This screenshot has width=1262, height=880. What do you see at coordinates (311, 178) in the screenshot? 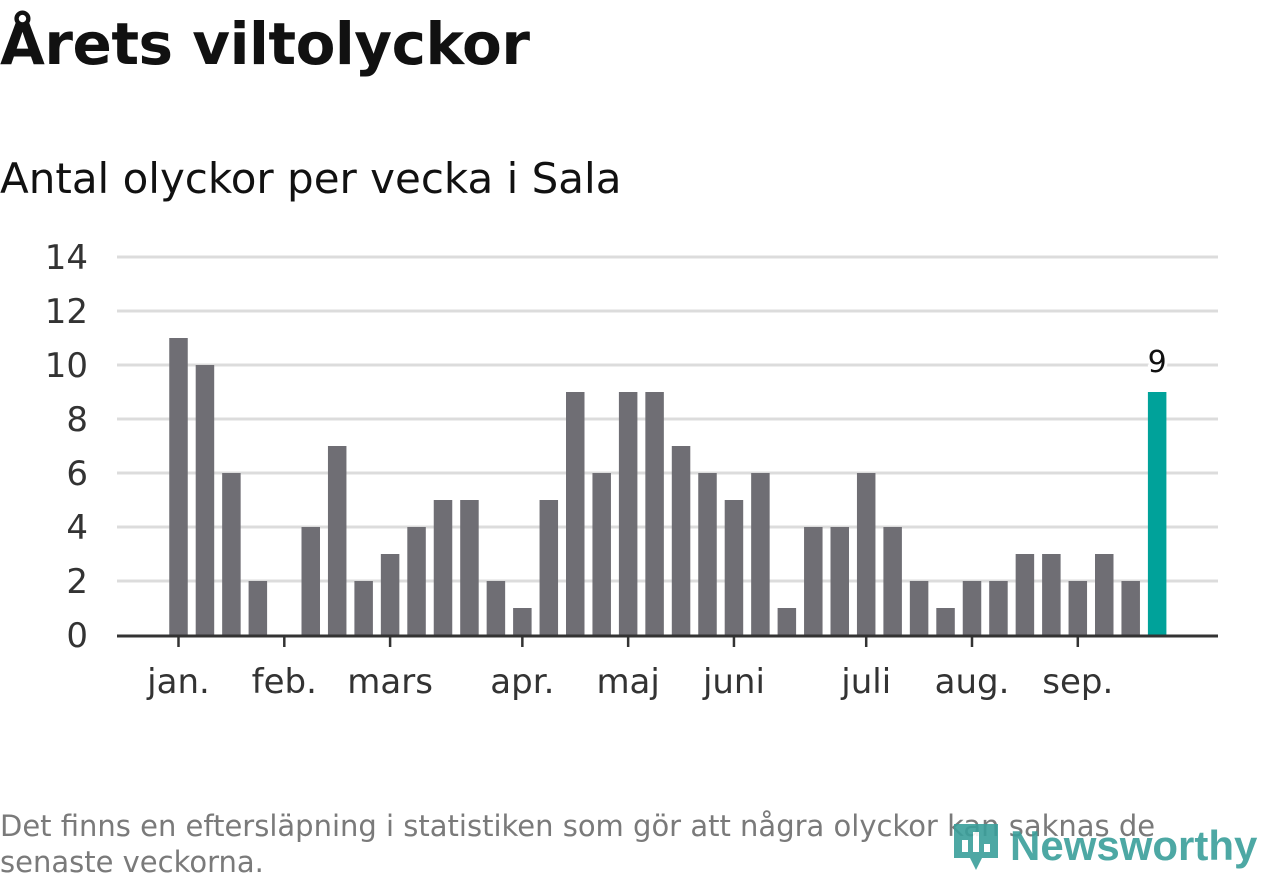
I see `chart-subtitle: Antal olyckor per vecka i Sala` at bounding box center [311, 178].